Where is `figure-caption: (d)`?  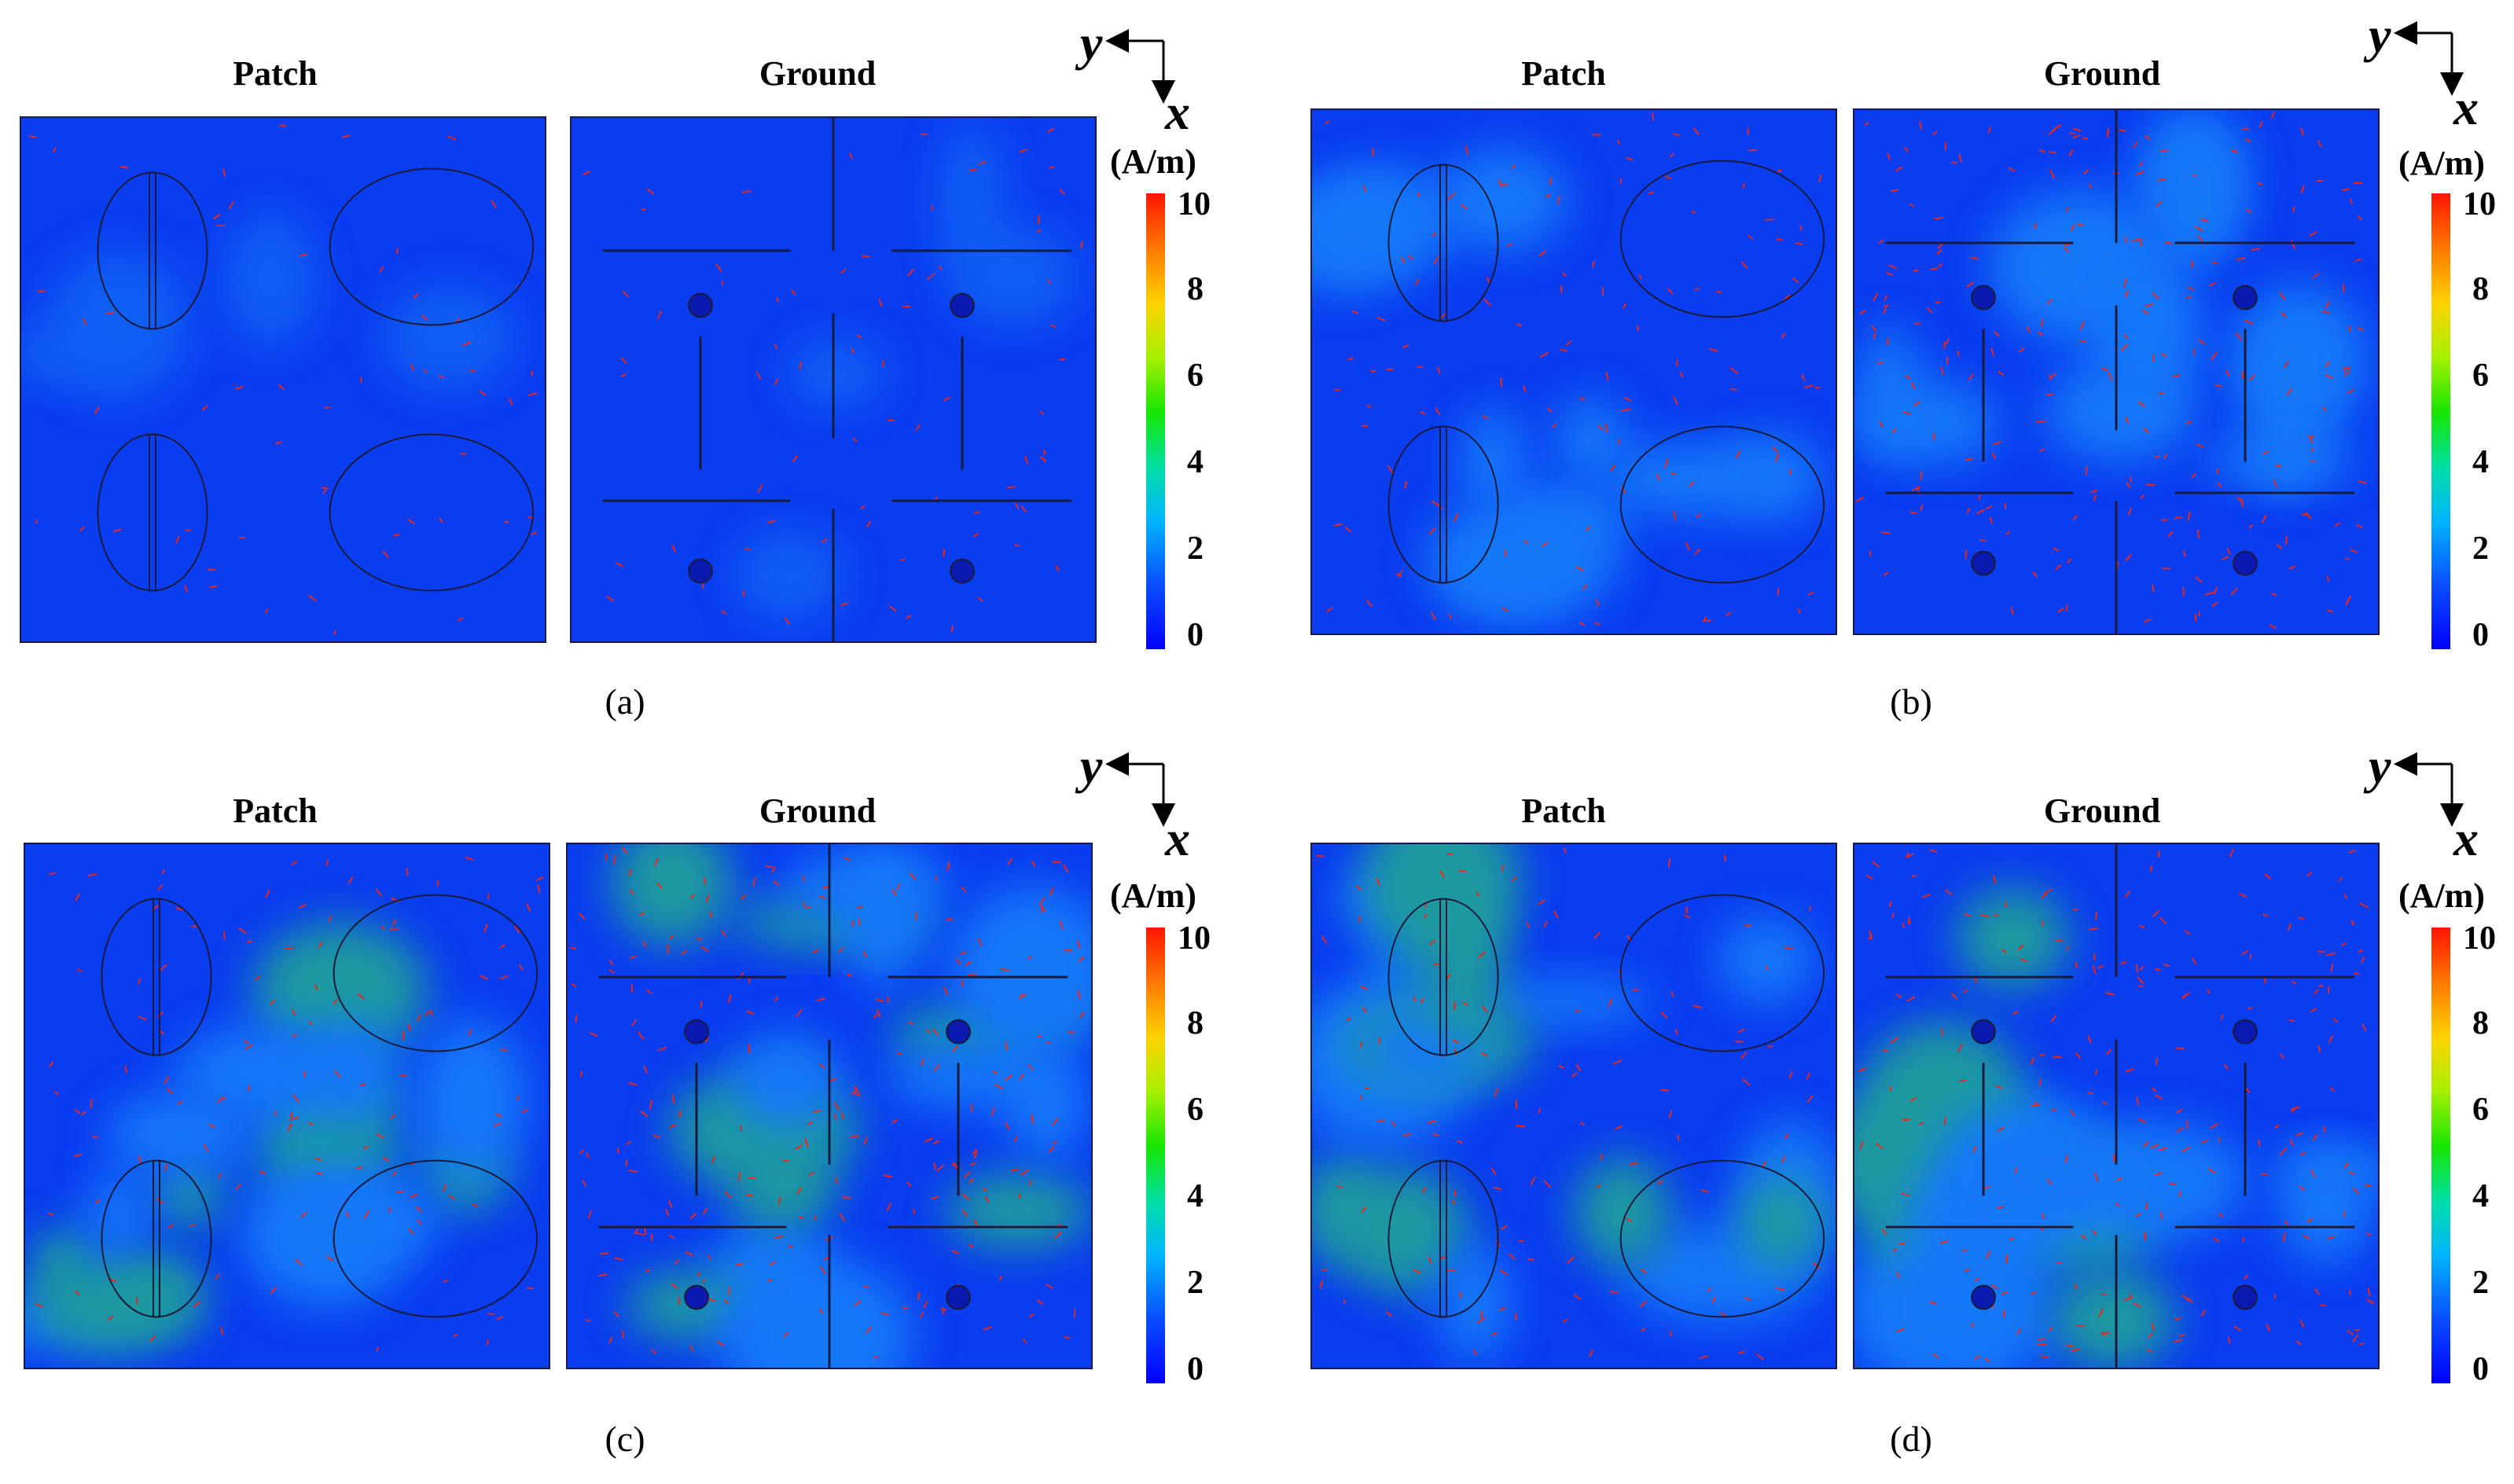
figure-caption: (d) is located at coordinates (1911, 1439).